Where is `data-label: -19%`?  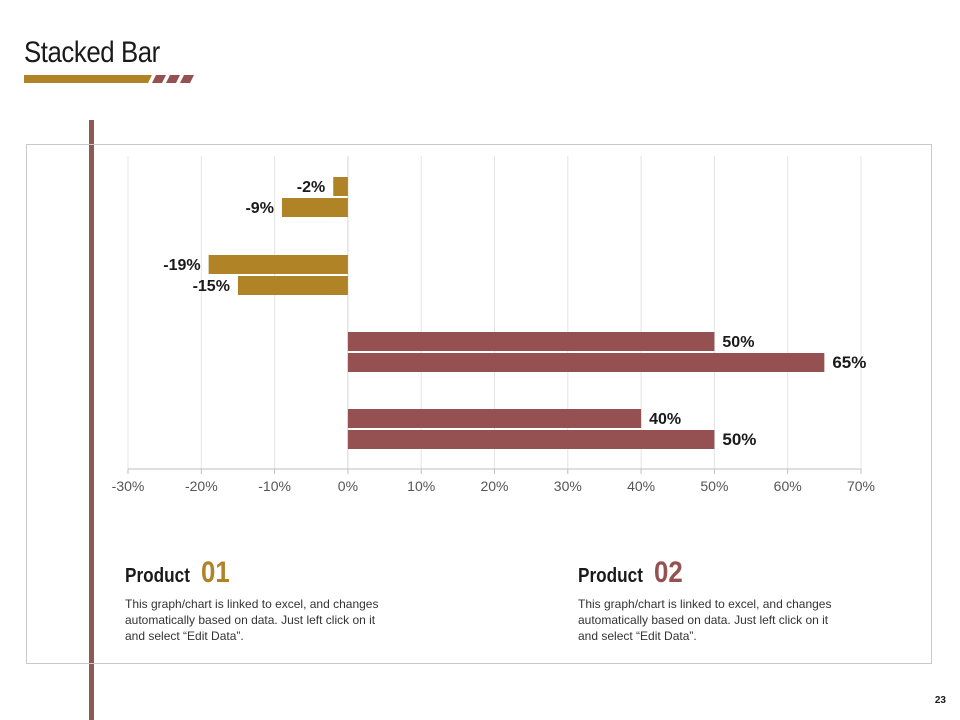 data-label: -19% is located at coordinates (181, 265).